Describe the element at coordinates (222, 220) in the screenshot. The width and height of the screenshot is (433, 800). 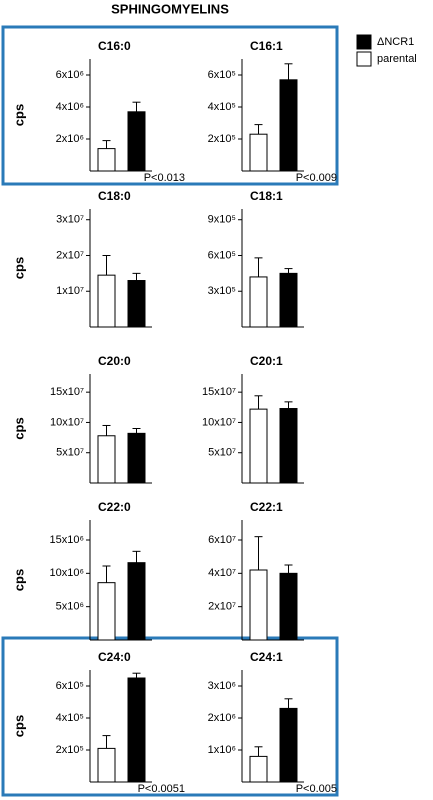
I see `y-tick-label: 9x10⁵` at that location.